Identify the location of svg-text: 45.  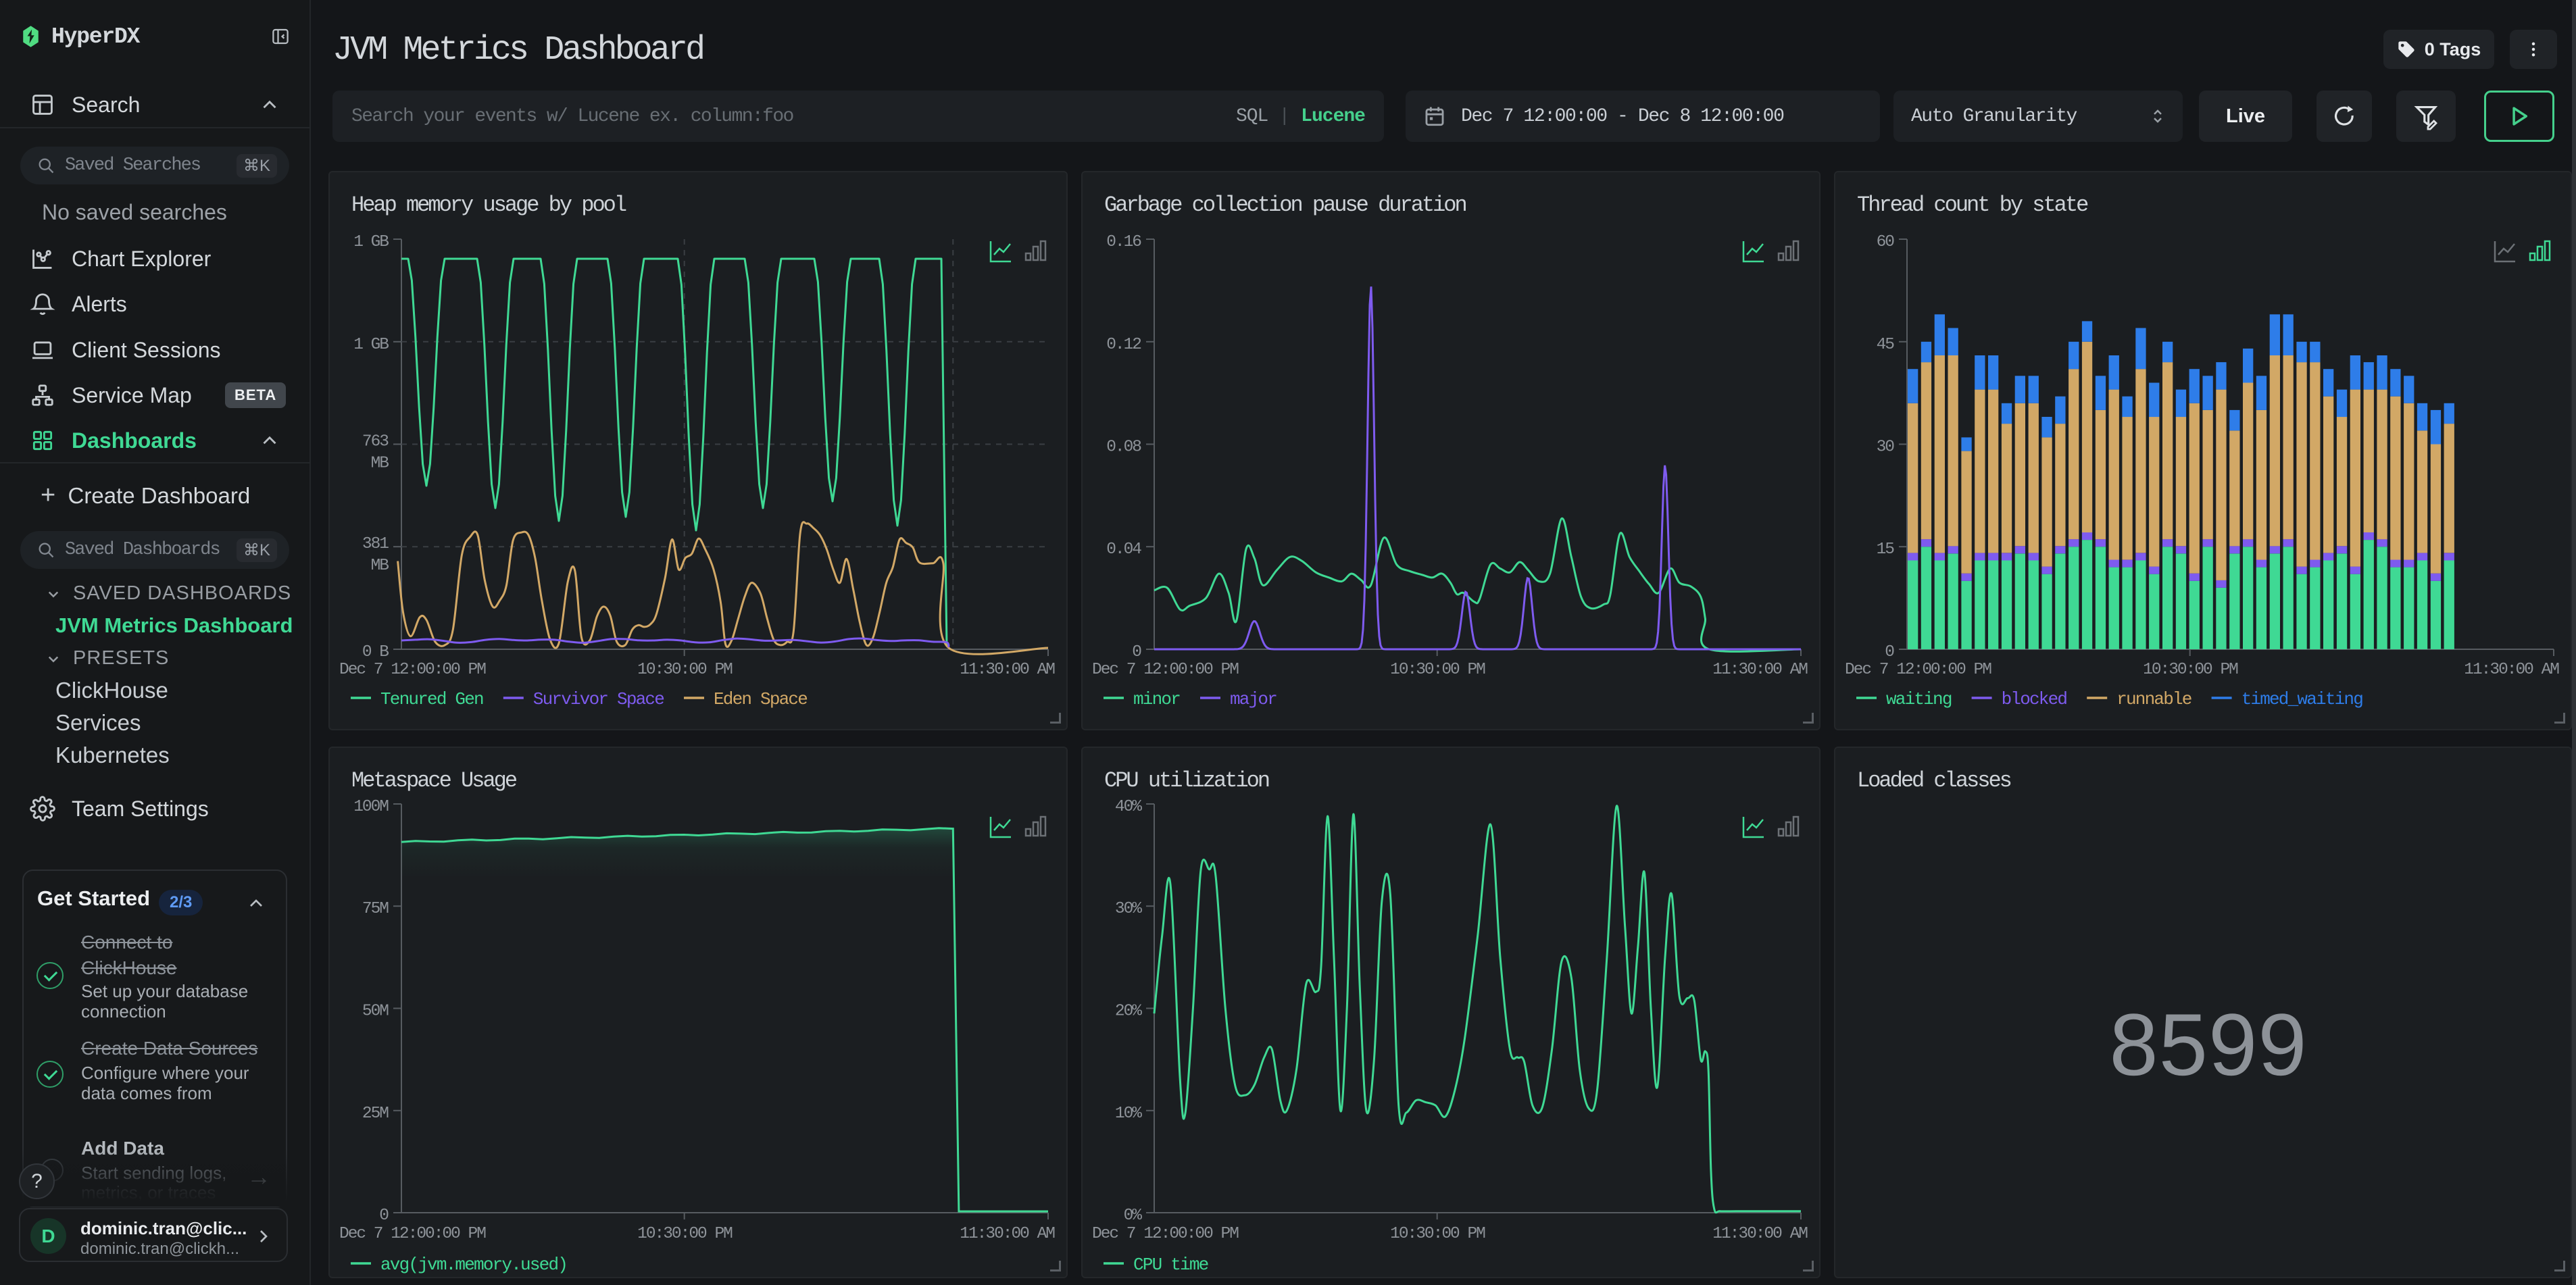
(1886, 345).